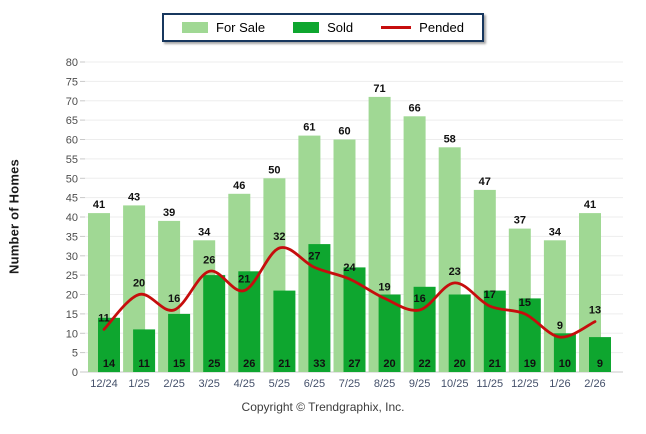  Describe the element at coordinates (279, 384) in the screenshot. I see `x-axis-label: 5/25` at that location.